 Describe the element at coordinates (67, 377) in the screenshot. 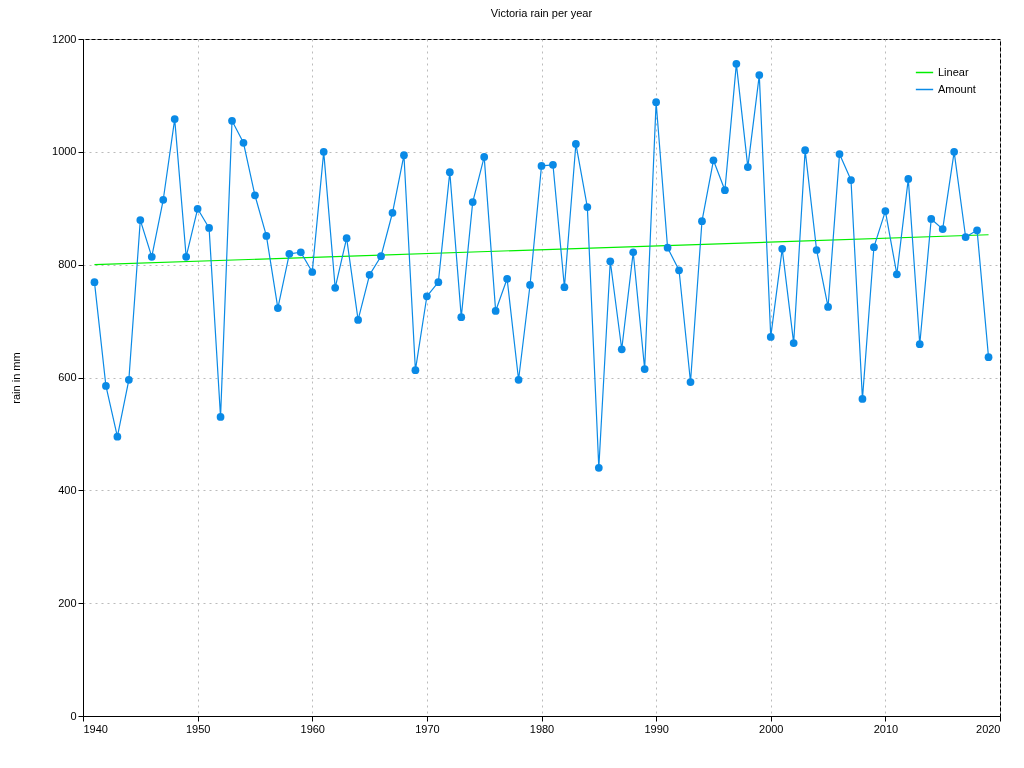

I see `y-tick-label: 600` at that location.